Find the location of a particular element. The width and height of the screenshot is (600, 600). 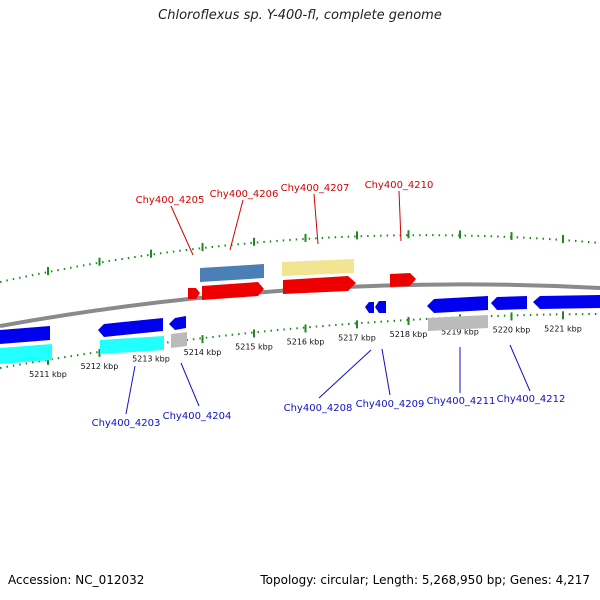

accession-text: Accession: NC_012032 is located at coordinates (76, 580).